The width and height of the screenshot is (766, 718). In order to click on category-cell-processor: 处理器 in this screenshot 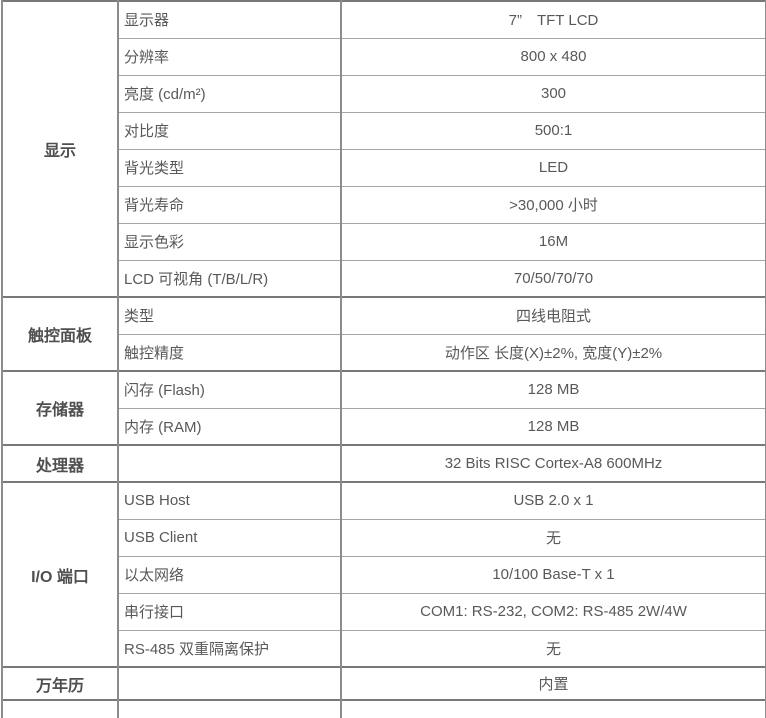, I will do `click(60, 463)`.